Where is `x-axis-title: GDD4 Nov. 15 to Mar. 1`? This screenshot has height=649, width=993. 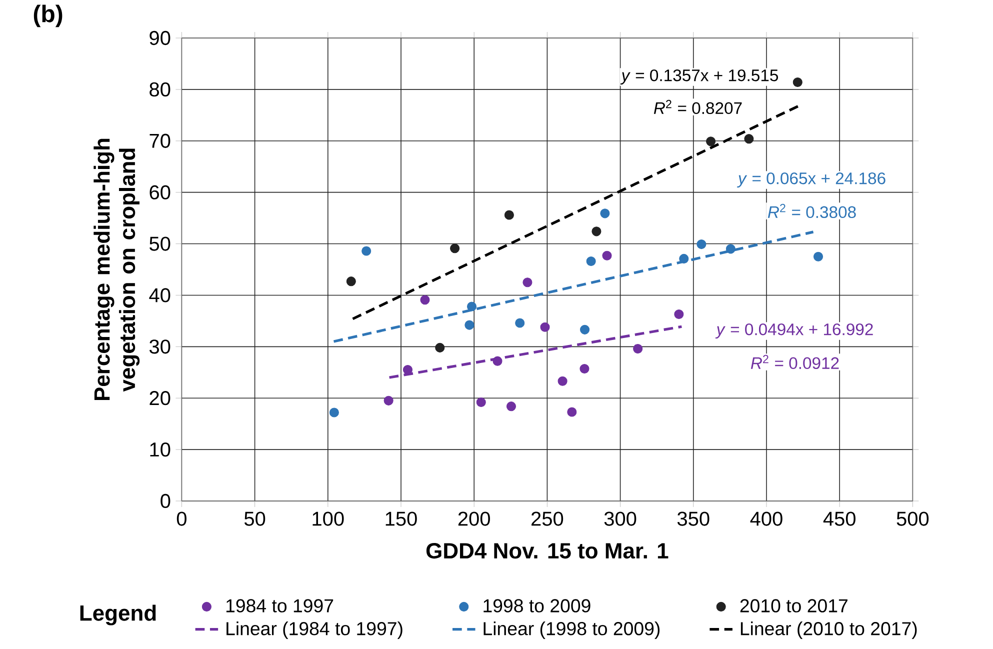
x-axis-title: GDD4 Nov. 15 to Mar. 1 is located at coordinates (547, 551).